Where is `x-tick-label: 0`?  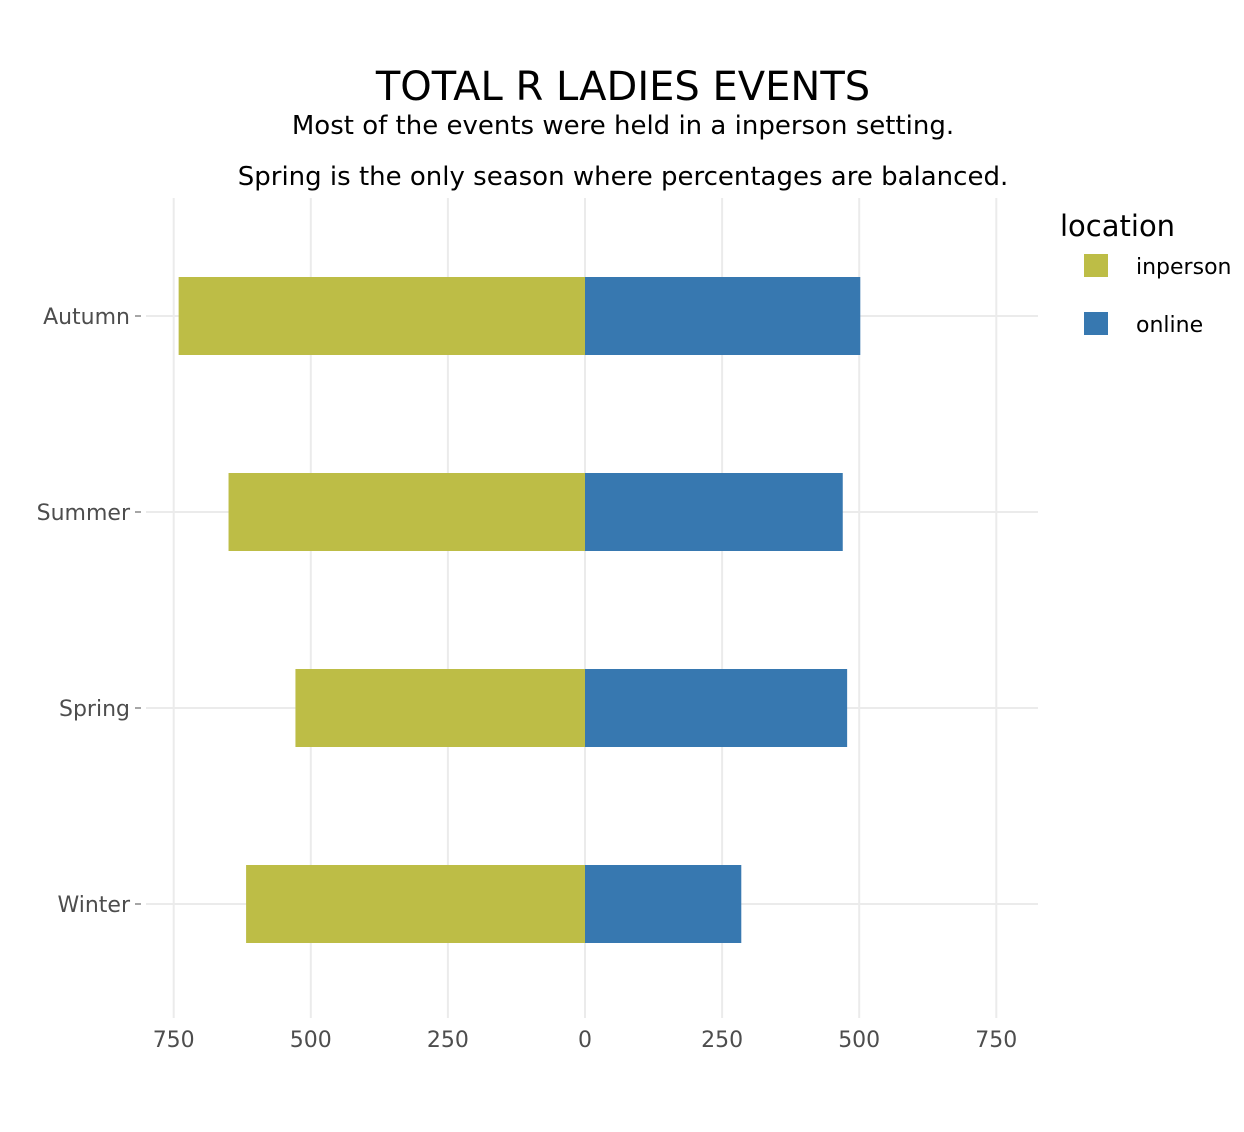
x-tick-label: 0 is located at coordinates (585, 1040).